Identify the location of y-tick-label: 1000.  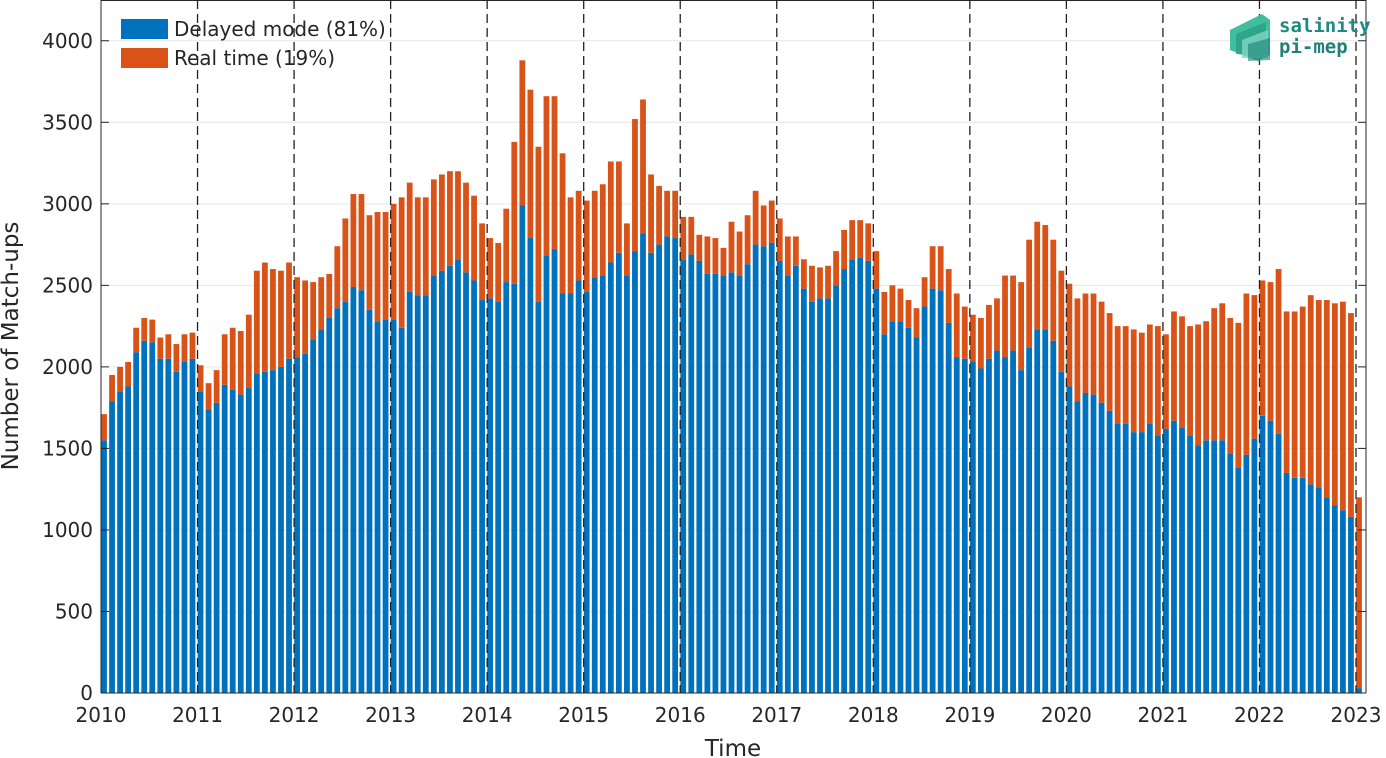
(67, 530).